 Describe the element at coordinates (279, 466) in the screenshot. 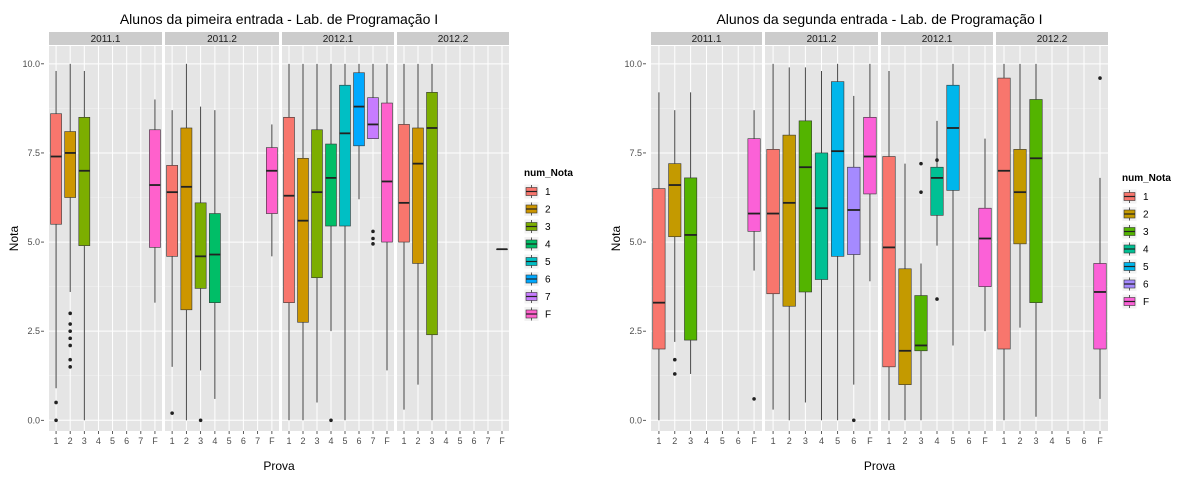

I see `x-axis-title: Prova` at that location.